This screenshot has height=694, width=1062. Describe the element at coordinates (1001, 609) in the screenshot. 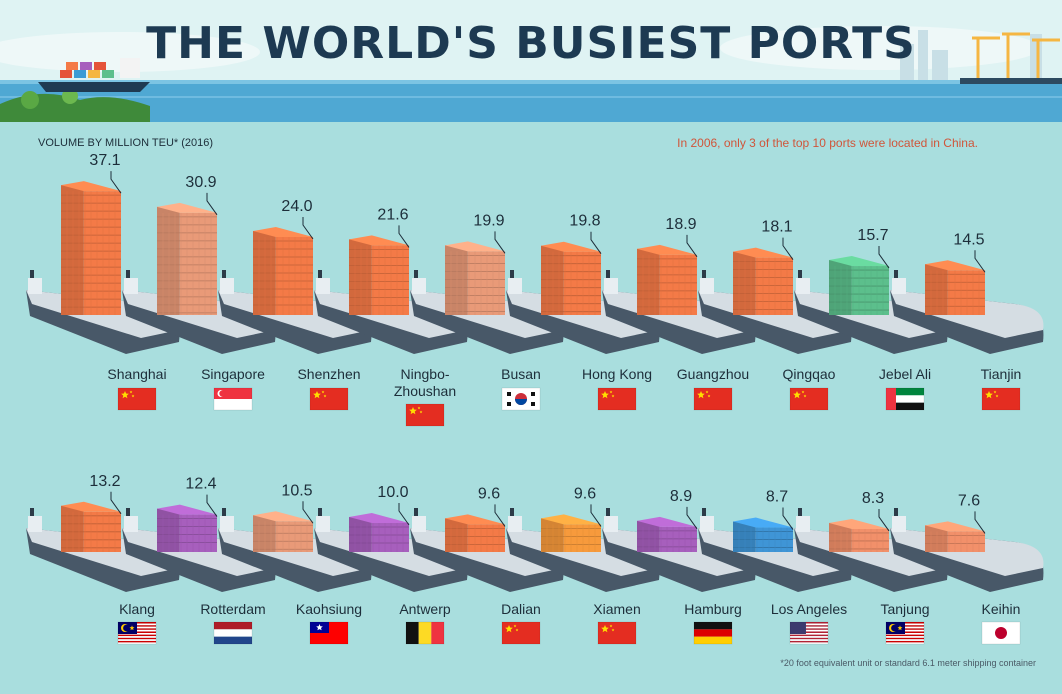

I see `port-label: Keihin` at that location.